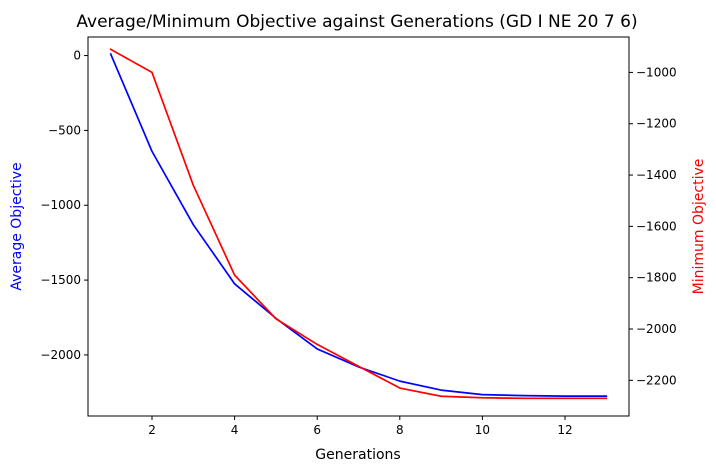 The image size is (716, 472). I want to click on x-tick-label: 12, so click(564, 430).